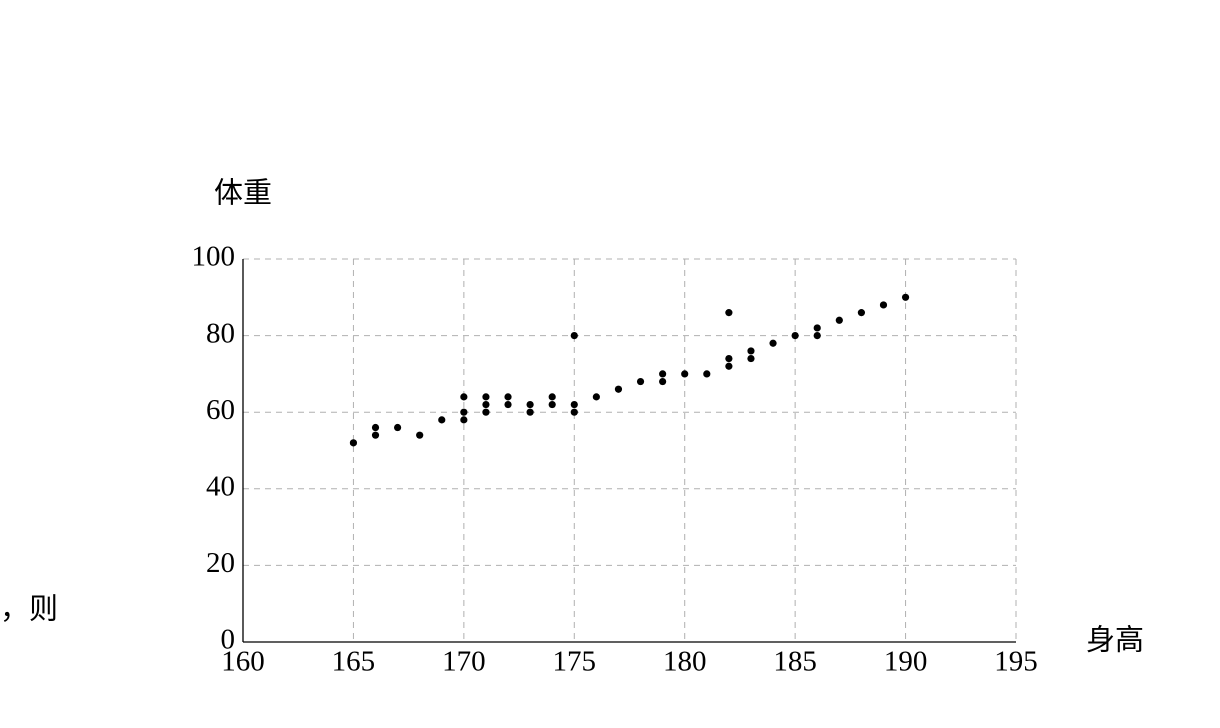 This screenshot has height=728, width=1220. I want to click on x-tick-label: 180, so click(685, 662).